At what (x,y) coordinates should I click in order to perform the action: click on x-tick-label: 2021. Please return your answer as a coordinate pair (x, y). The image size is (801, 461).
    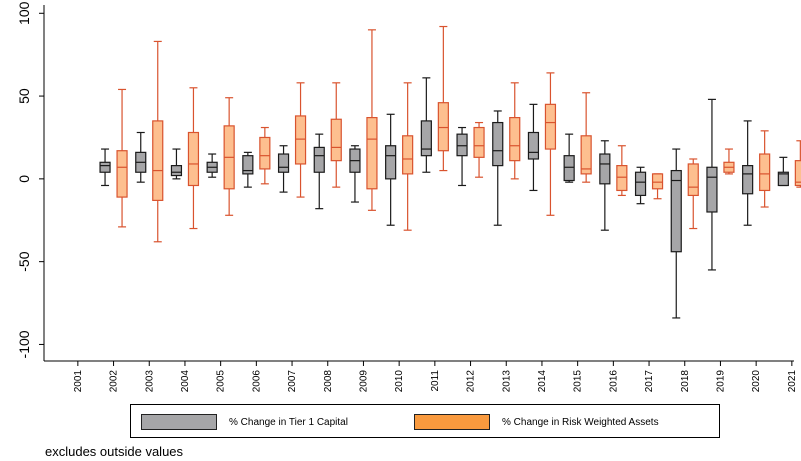
    Looking at the image, I should click on (792, 381).